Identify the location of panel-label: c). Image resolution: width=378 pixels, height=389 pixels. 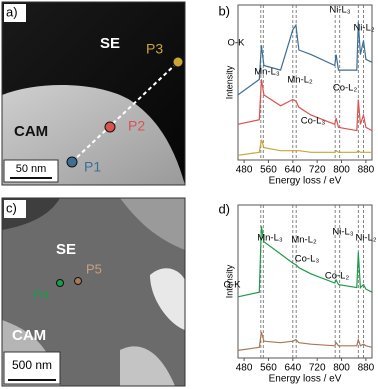
(11, 207).